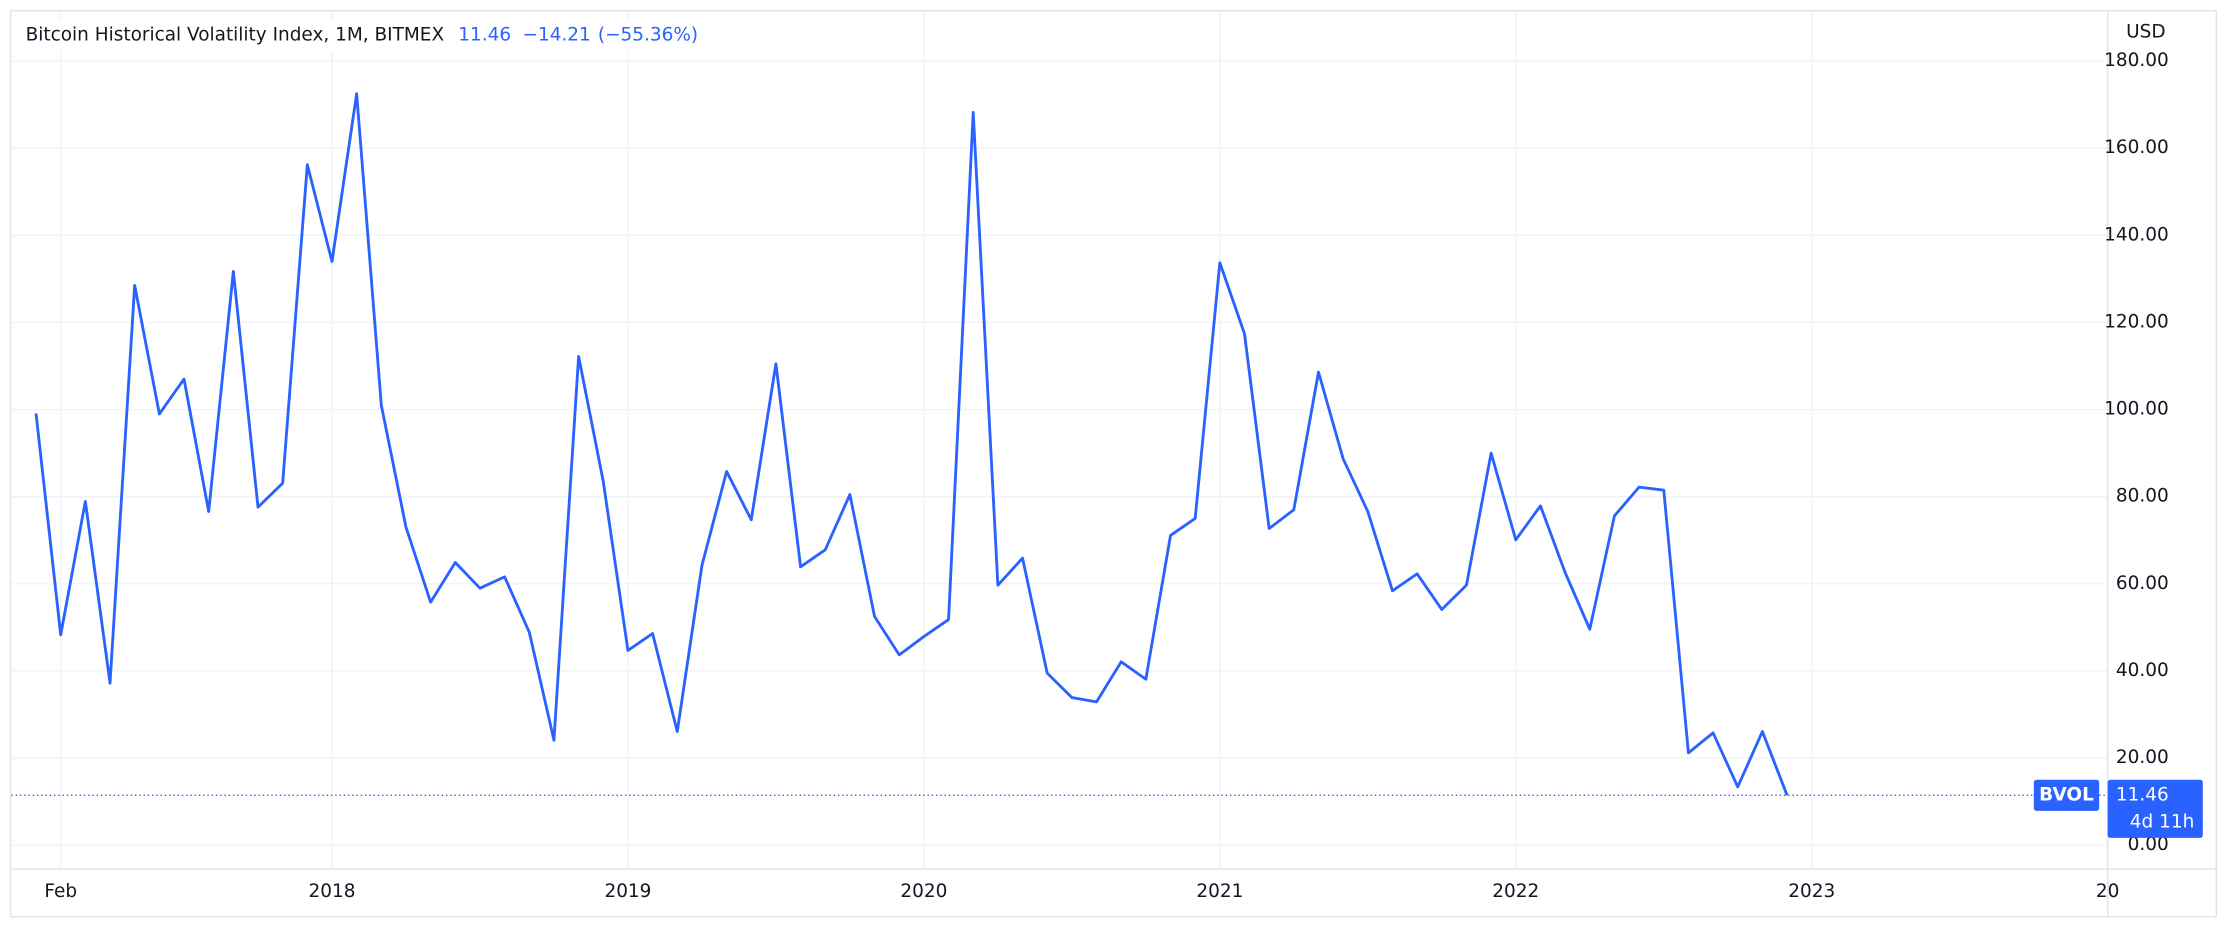  I want to click on currency-label: USD, so click(2145, 32).